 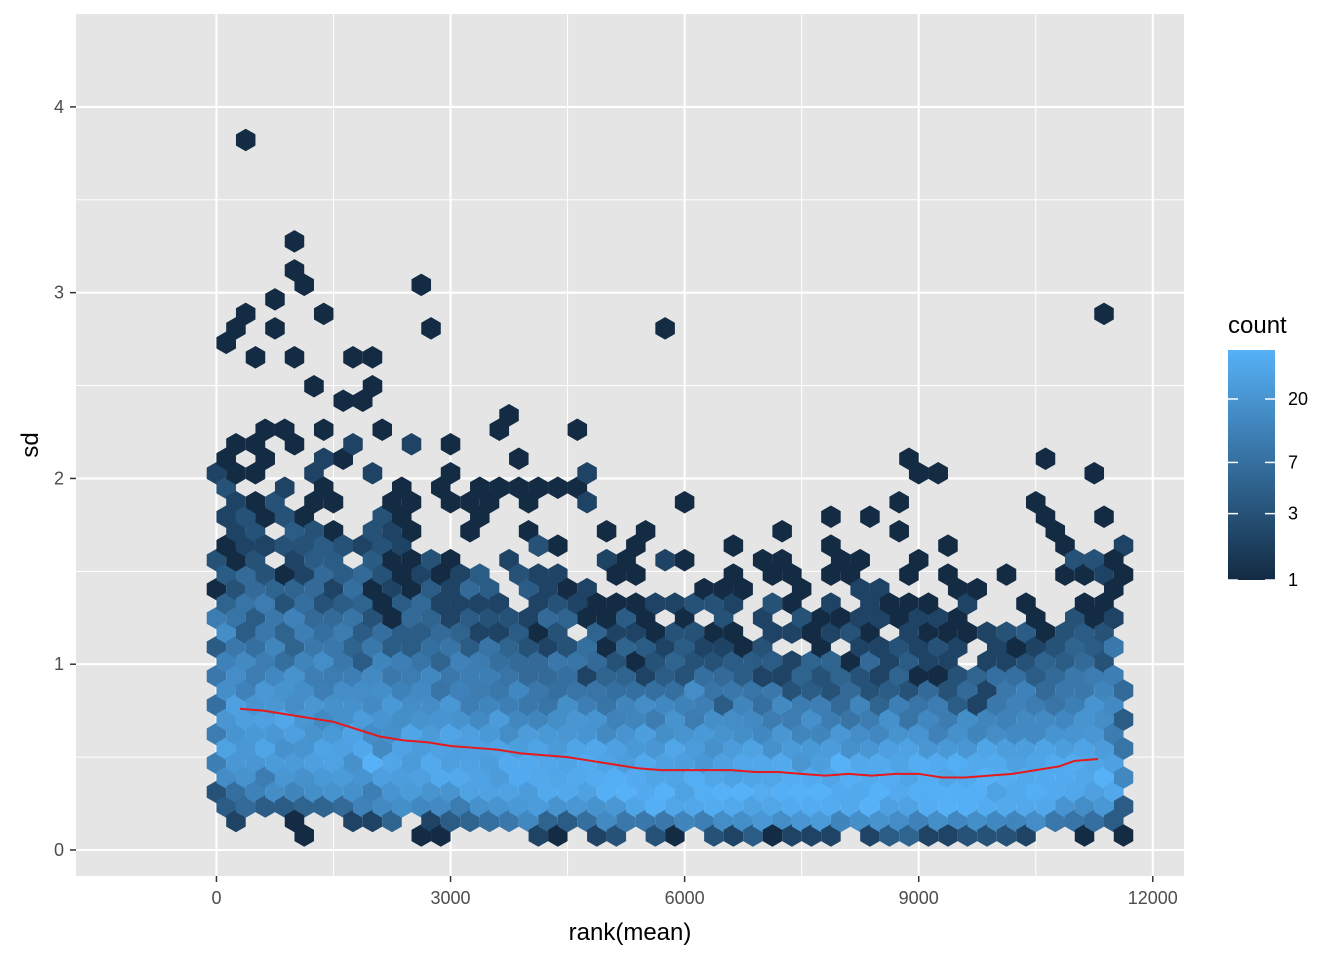 What do you see at coordinates (451, 898) in the screenshot?
I see `x-tick-label: 3000` at bounding box center [451, 898].